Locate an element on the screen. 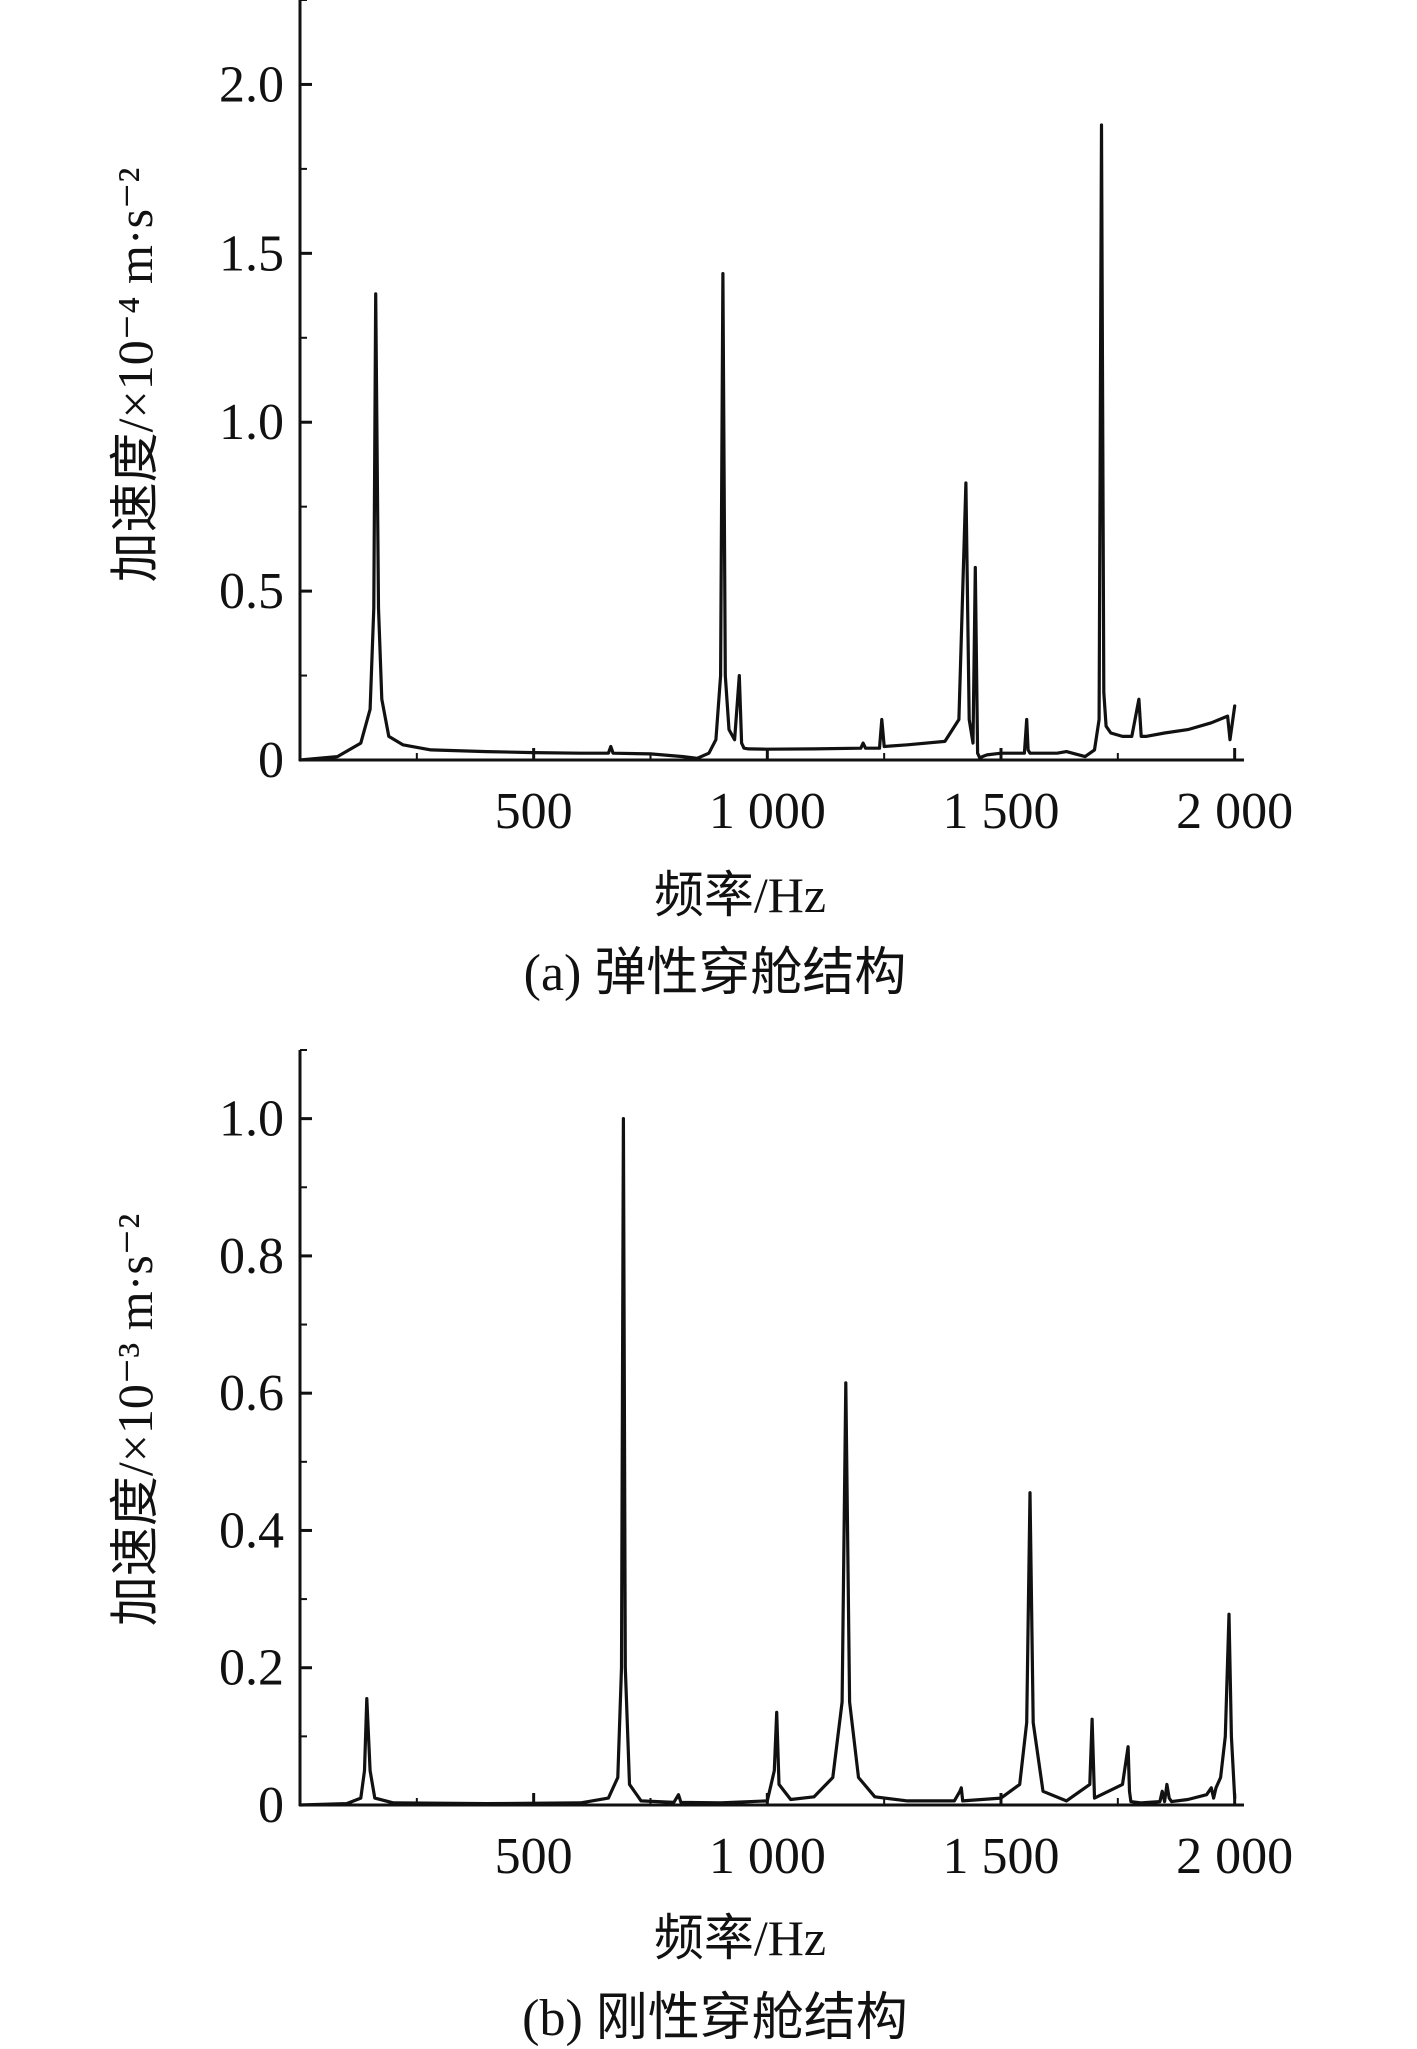  x-tick-label-b: 2 000 is located at coordinates (1234, 1856).